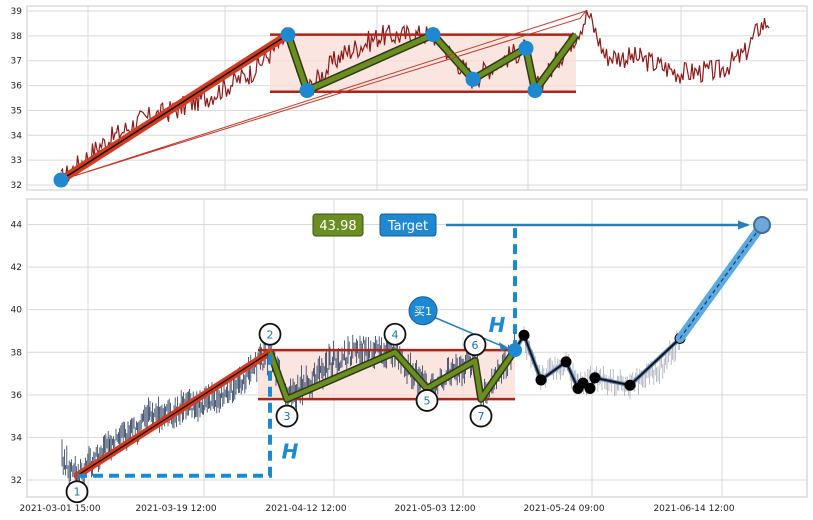 The width and height of the screenshot is (813, 520). Describe the element at coordinates (305, 509) in the screenshot. I see `pattern-x-tick-label: 2021-04-12 12:00` at that location.